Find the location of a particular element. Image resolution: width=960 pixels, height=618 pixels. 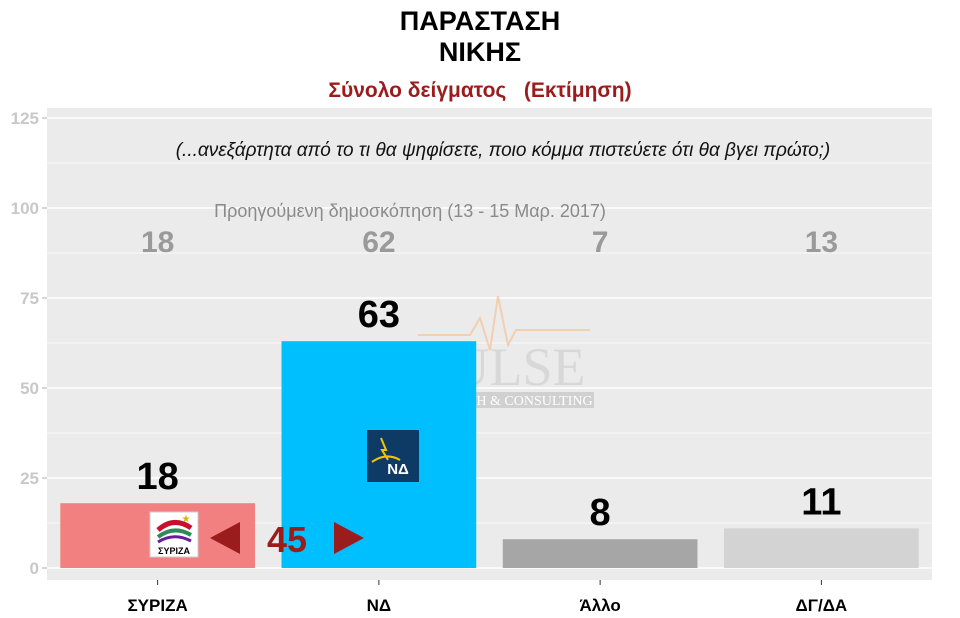

x-axis: ΣΥΡΙΖΑ ΝΔ Άλλο ΔΓ/ΔΑ is located at coordinates (487, 597).